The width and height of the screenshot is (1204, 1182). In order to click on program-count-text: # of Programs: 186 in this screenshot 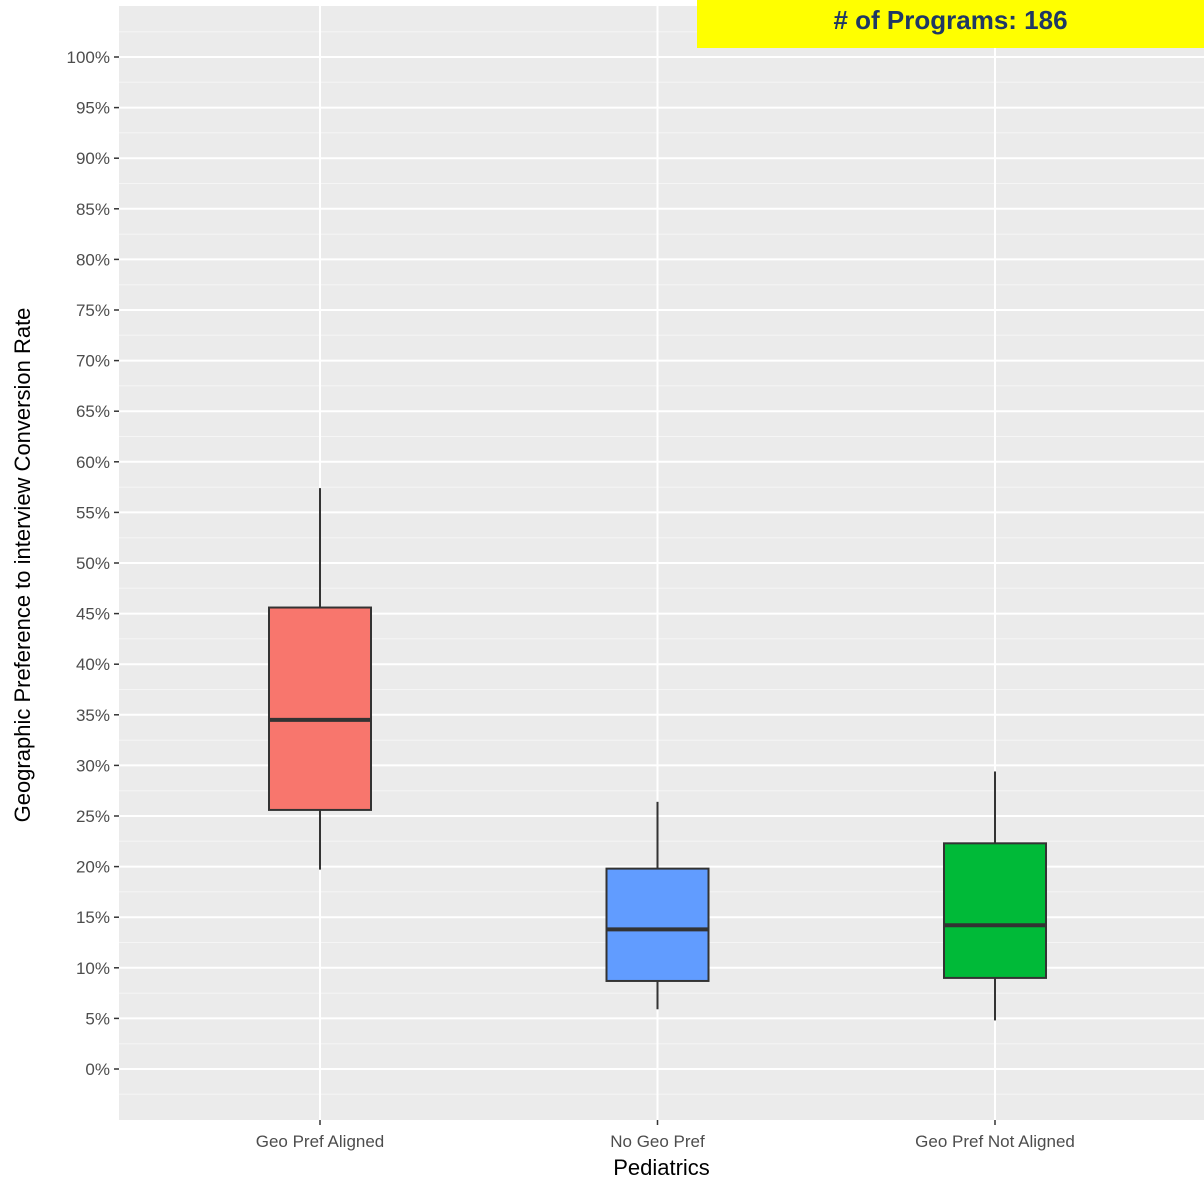, I will do `click(950, 20)`.